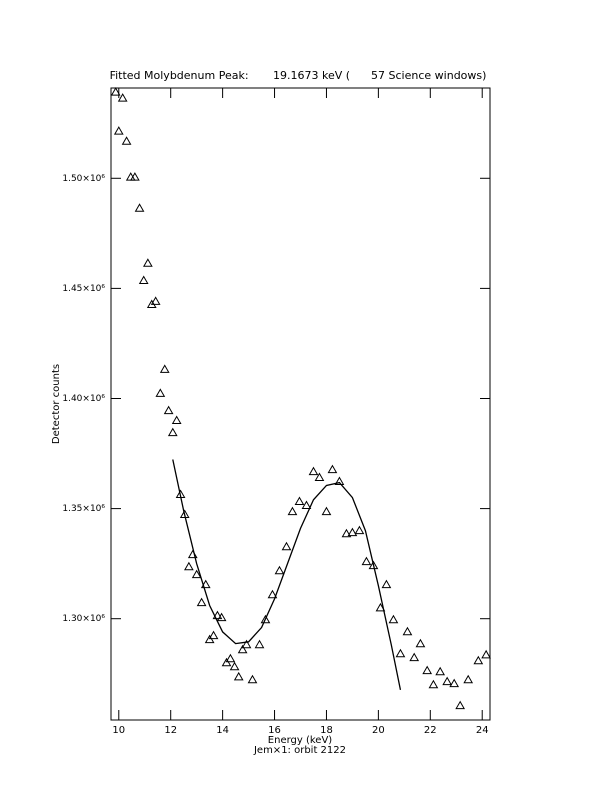 This screenshot has width=612, height=792. Describe the element at coordinates (56, 404) in the screenshot. I see `y-axis-label: Detector counts` at that location.